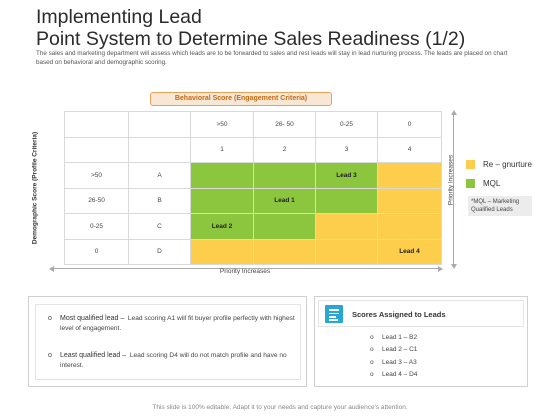  What do you see at coordinates (241, 99) in the screenshot?
I see `behavioral-score-badge: Behavioral Score (Engagement Criteria)` at bounding box center [241, 99].